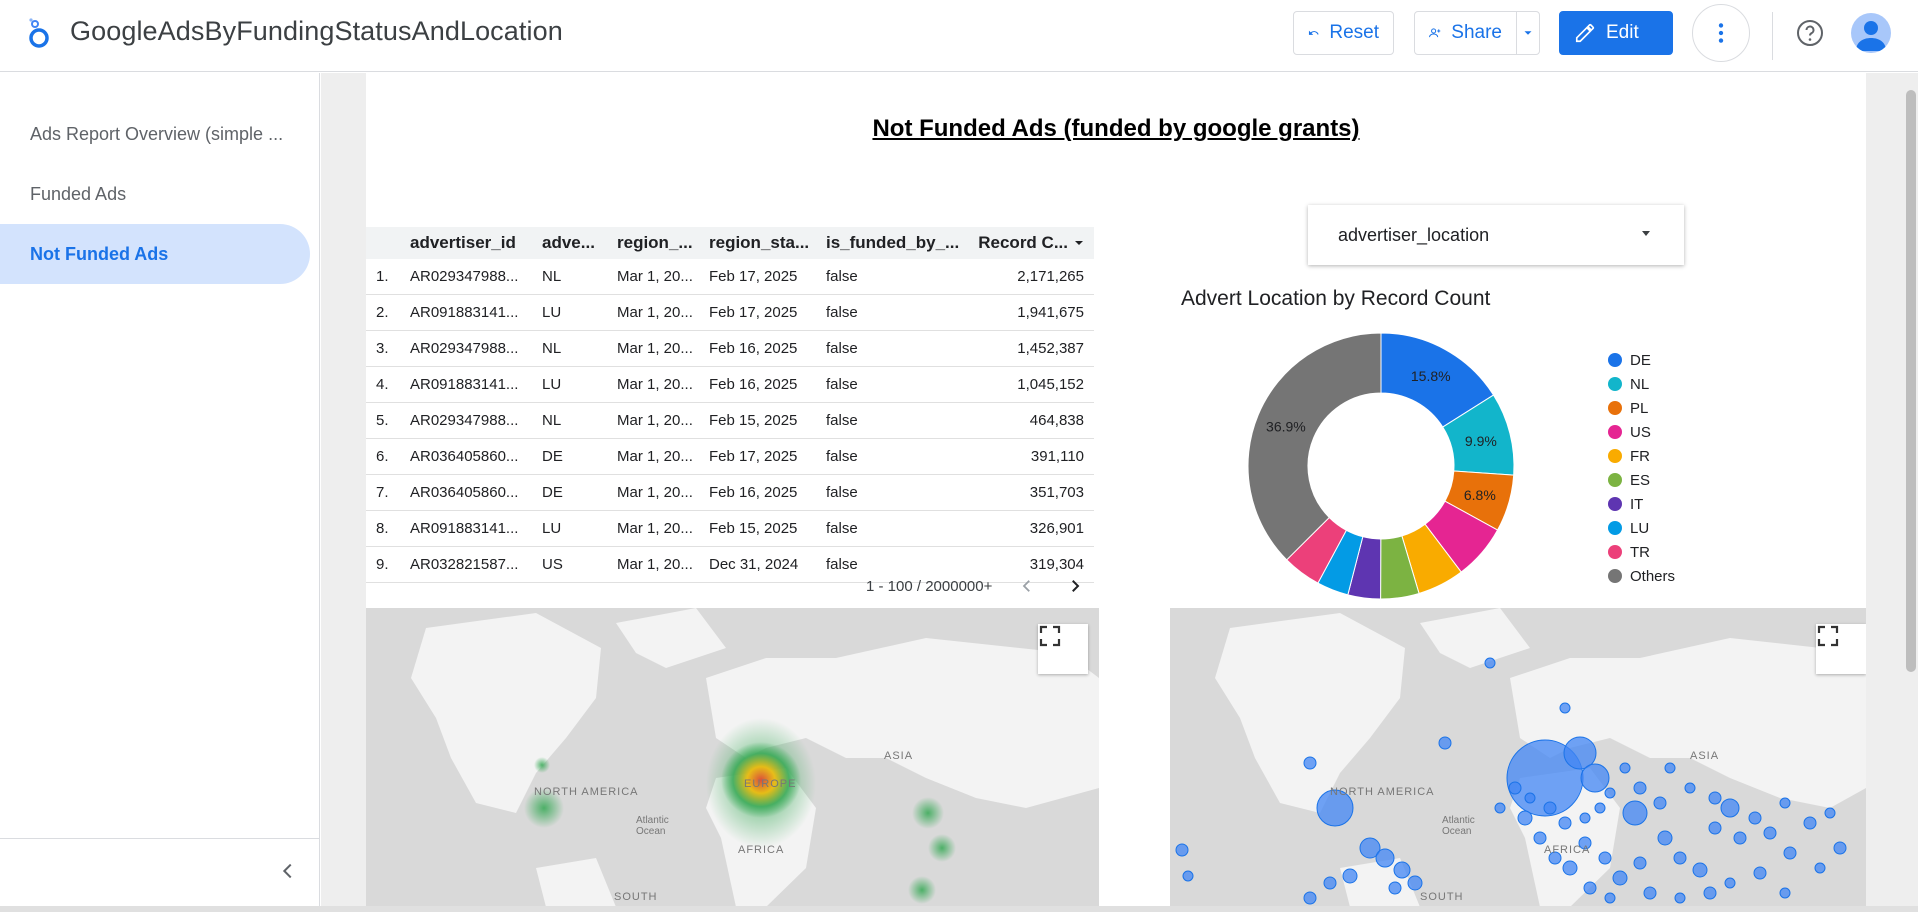 Image resolution: width=1918 pixels, height=912 pixels. Describe the element at coordinates (1641, 384) in the screenshot. I see `legend-item: NL` at that location.